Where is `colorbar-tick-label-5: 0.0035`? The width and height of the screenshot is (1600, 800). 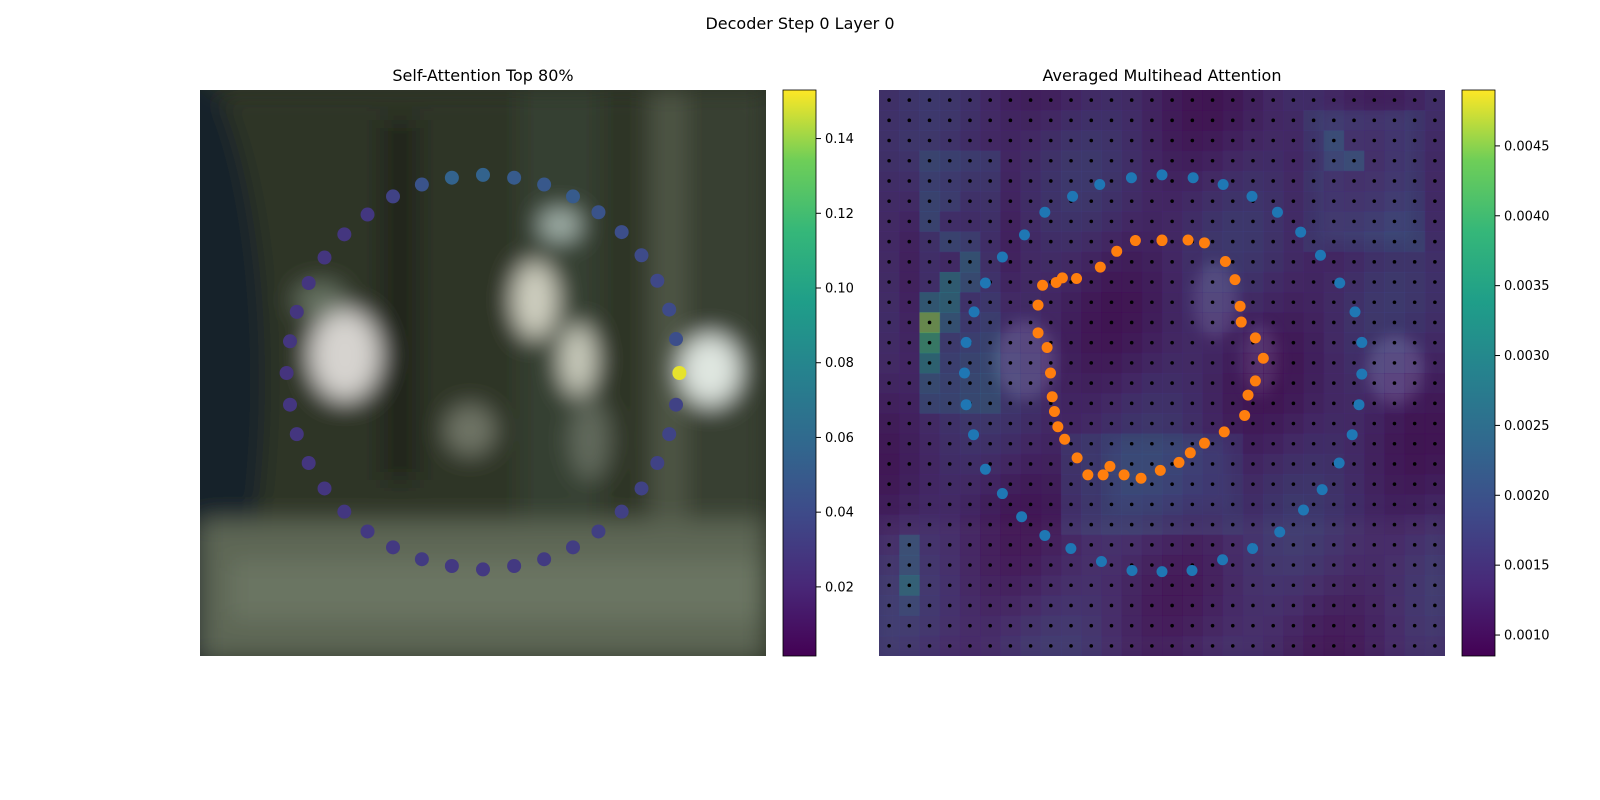
colorbar-tick-label-5: 0.0035 is located at coordinates (1527, 286).